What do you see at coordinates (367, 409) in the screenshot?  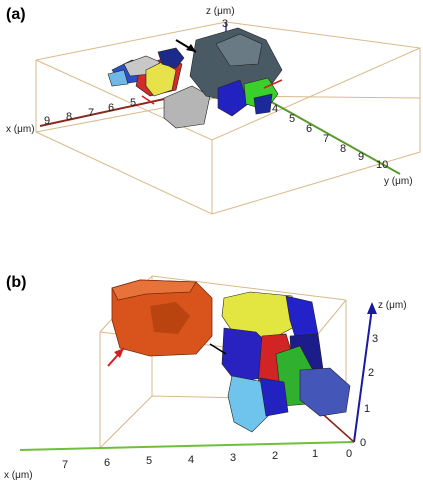 I see `z-tick-1: 1` at bounding box center [367, 409].